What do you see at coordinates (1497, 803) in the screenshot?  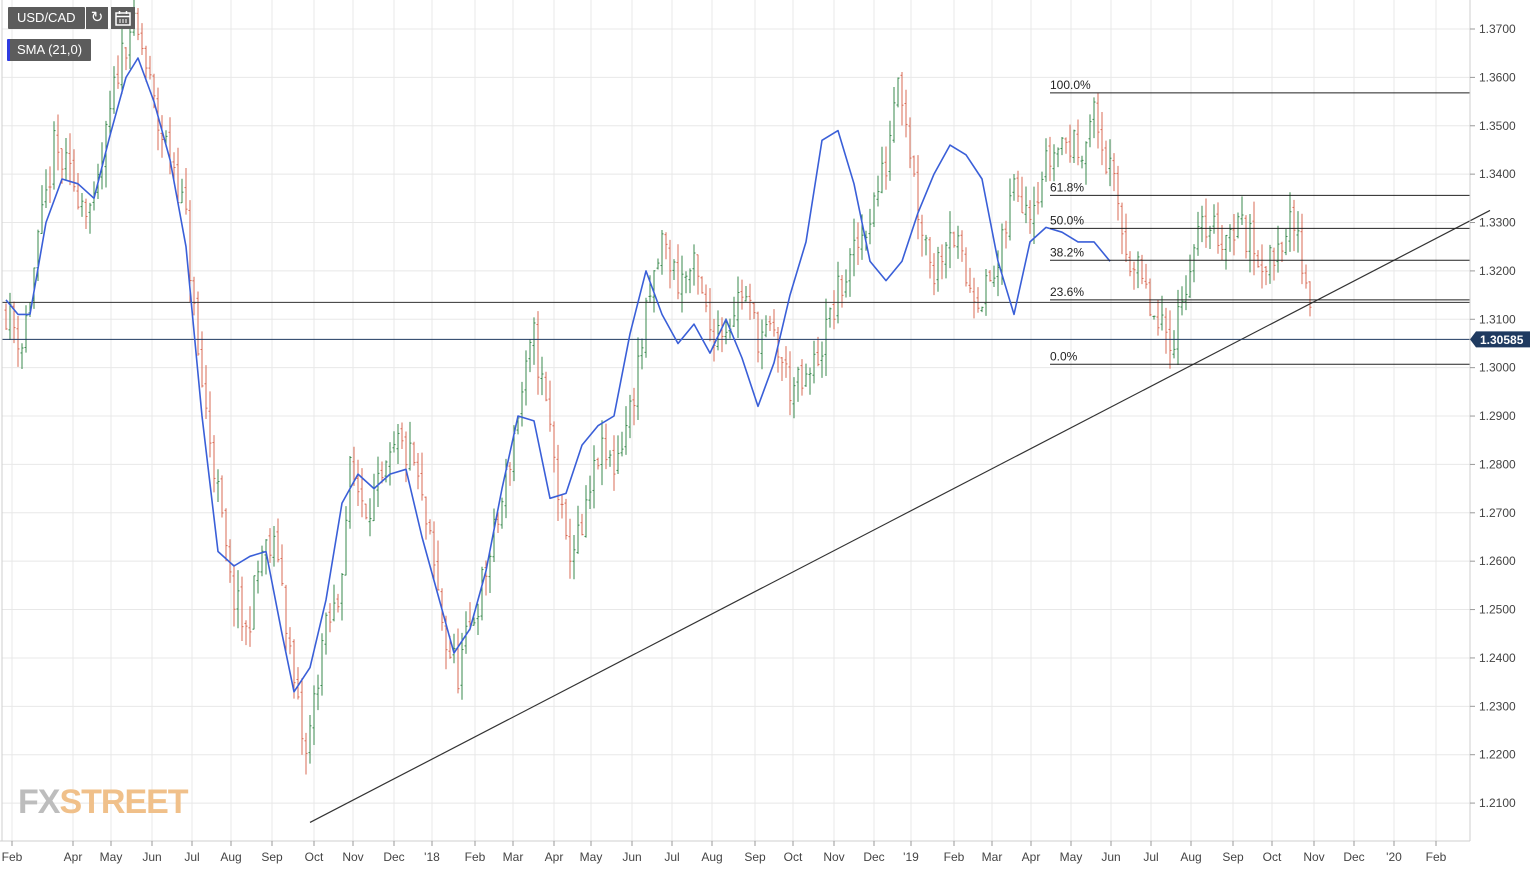 I see `y-tick-label: 1.2100` at bounding box center [1497, 803].